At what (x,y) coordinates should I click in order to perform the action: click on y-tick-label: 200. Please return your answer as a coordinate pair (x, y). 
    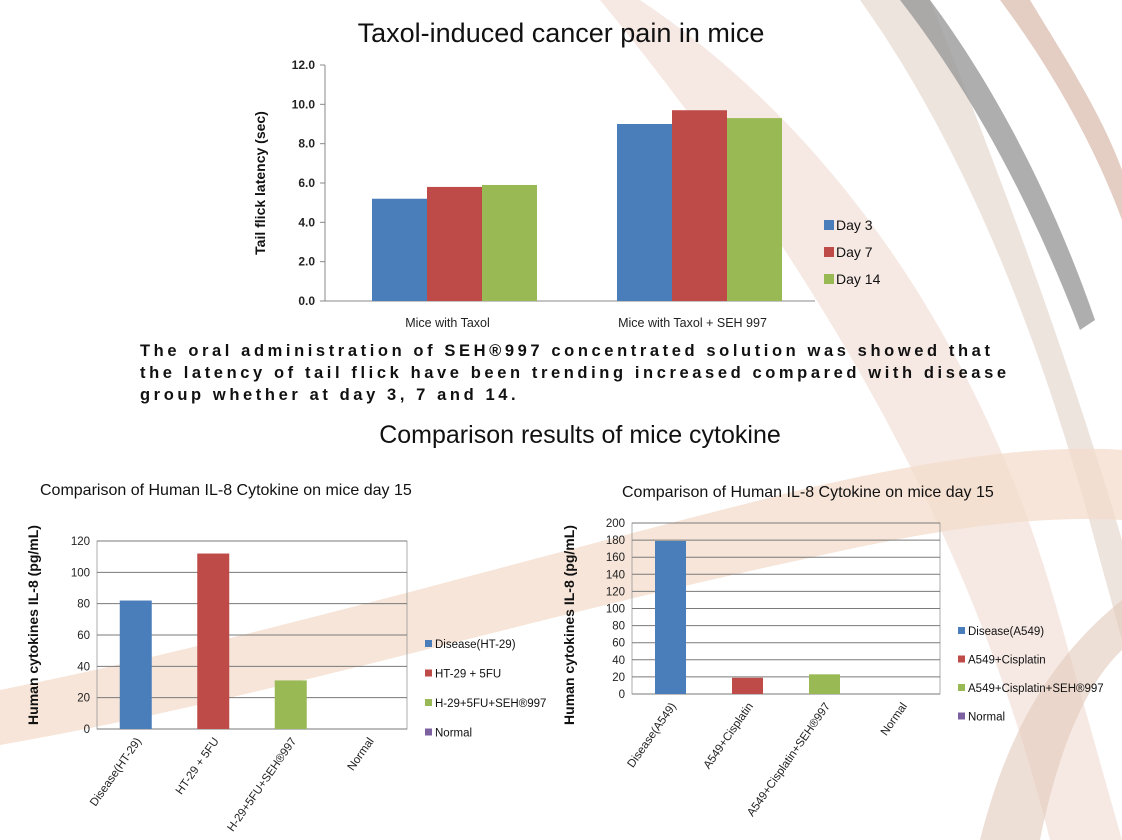
    Looking at the image, I should click on (615, 524).